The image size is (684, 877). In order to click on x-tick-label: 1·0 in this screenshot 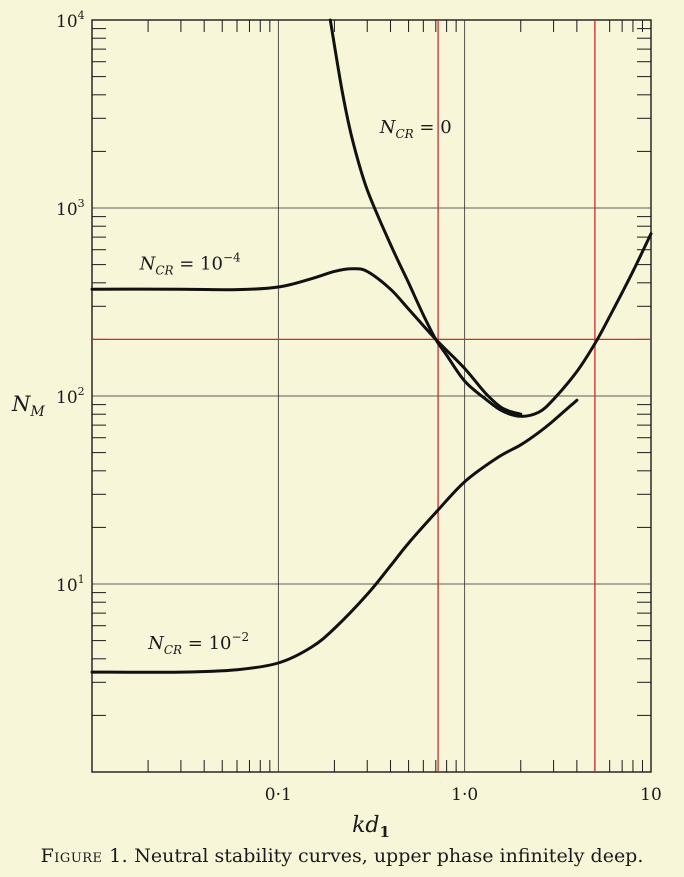, I will do `click(464, 795)`.